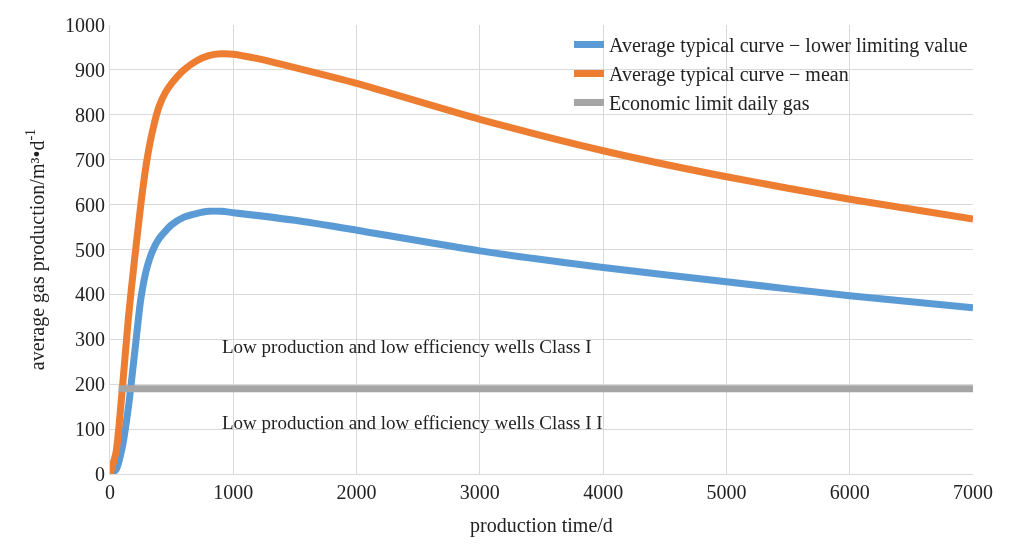 This screenshot has height=559, width=1013. I want to click on y-tick-label: 800, so click(90, 114).